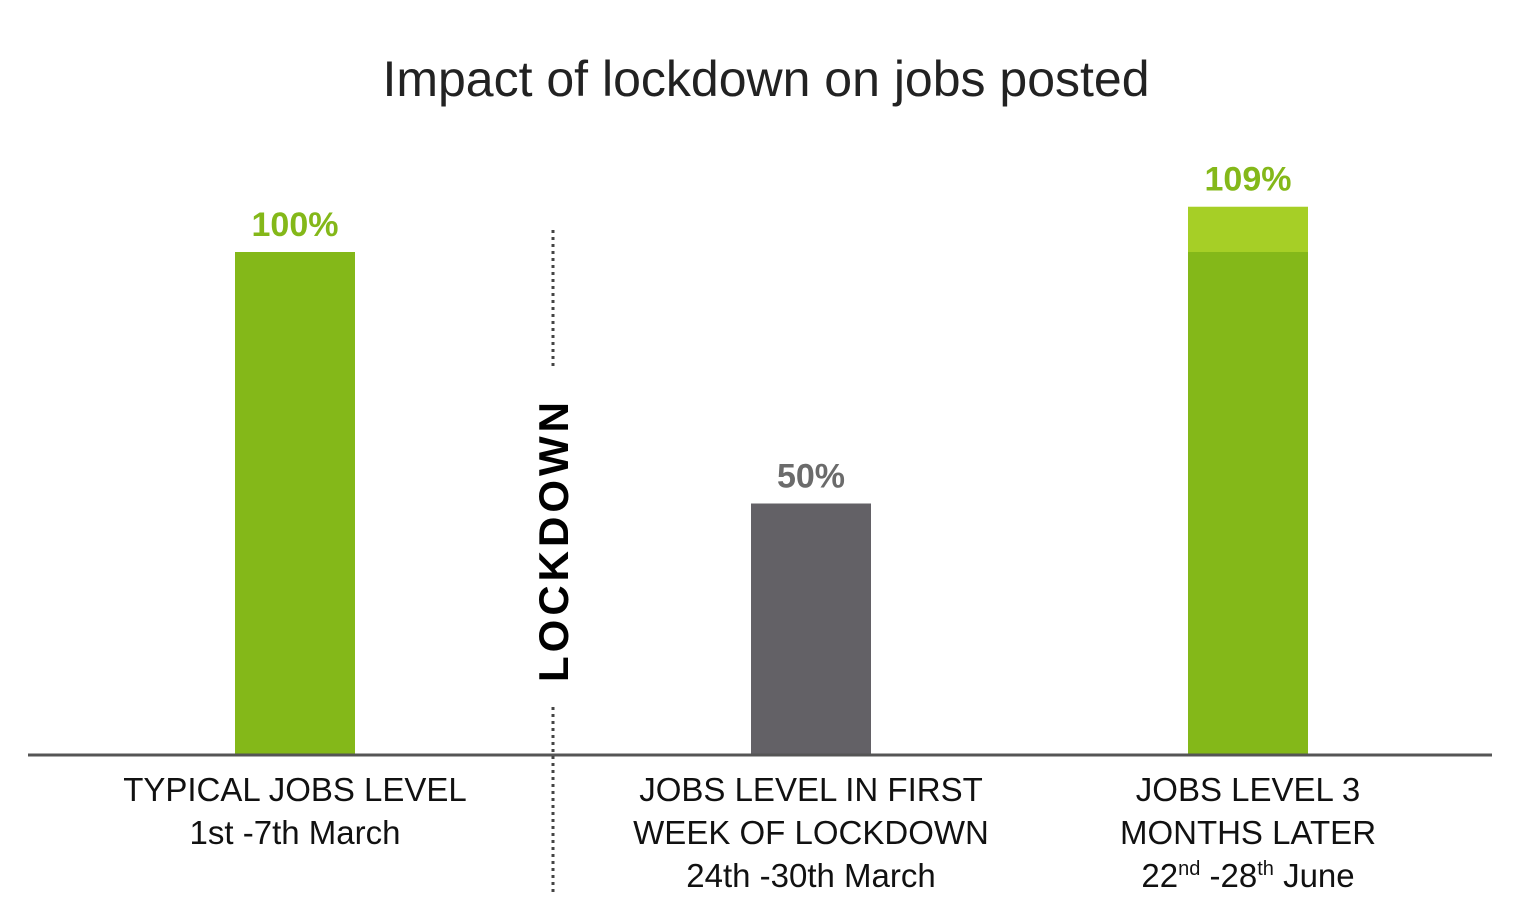 The width and height of the screenshot is (1532, 912). Describe the element at coordinates (295, 811) in the screenshot. I see `category-label: TYPICAL JOBS LEVEL 1st -7th March` at that location.